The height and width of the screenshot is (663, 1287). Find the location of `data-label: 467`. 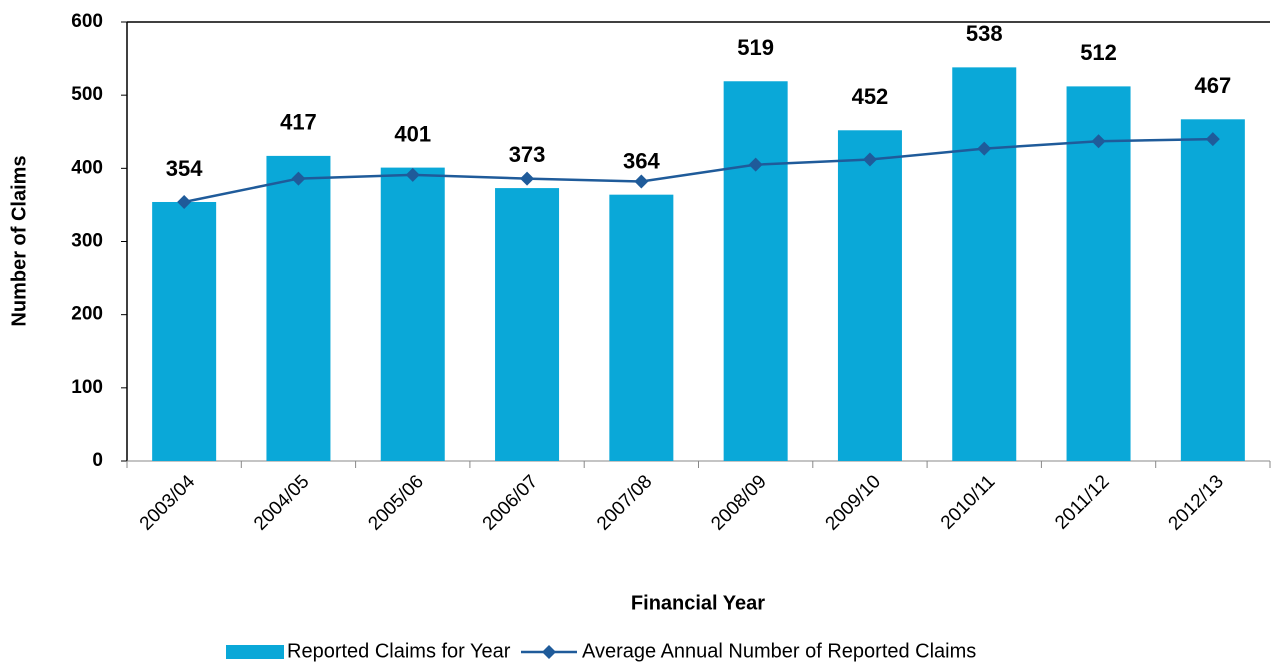

data-label: 467 is located at coordinates (1212, 85).